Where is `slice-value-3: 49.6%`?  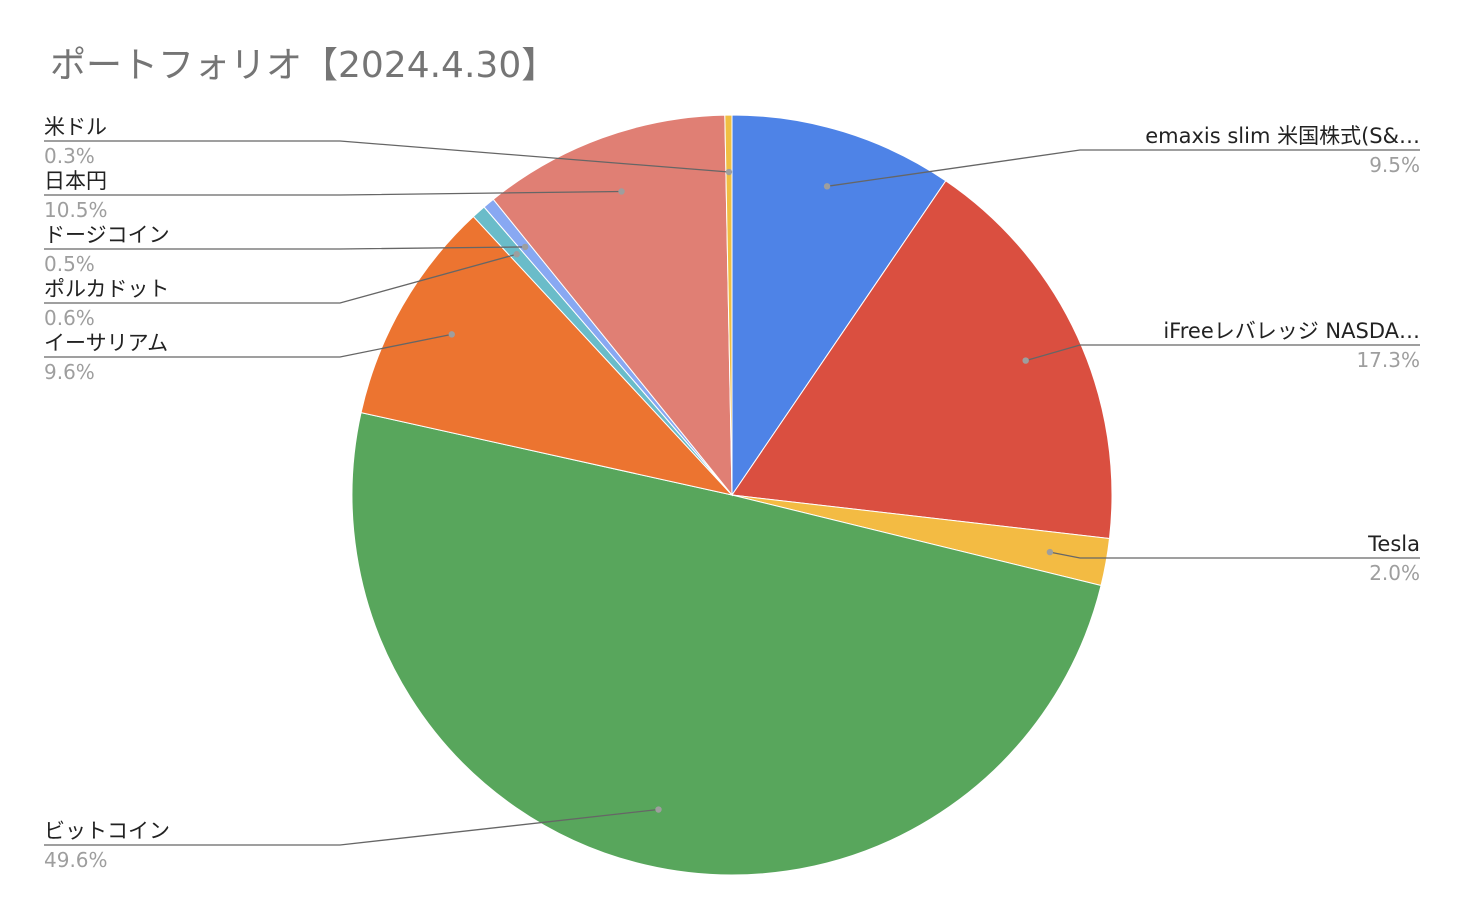 slice-value-3: 49.6% is located at coordinates (76, 860).